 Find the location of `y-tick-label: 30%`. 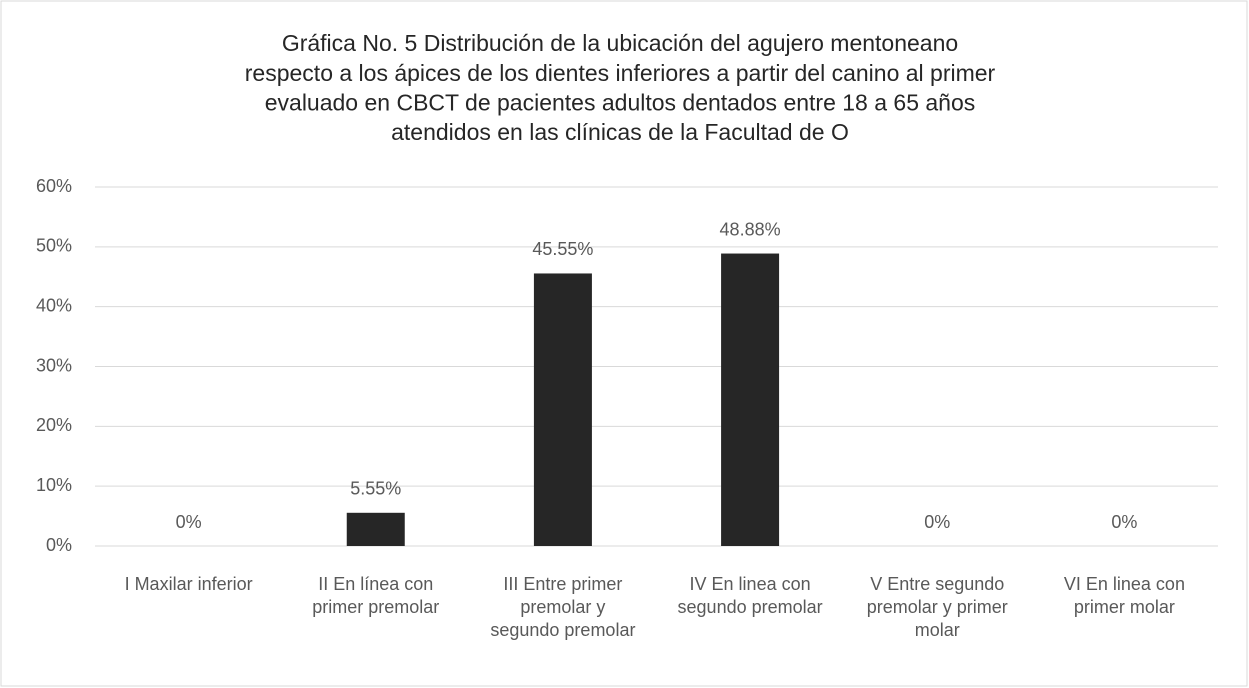

y-tick-label: 30% is located at coordinates (54, 365).